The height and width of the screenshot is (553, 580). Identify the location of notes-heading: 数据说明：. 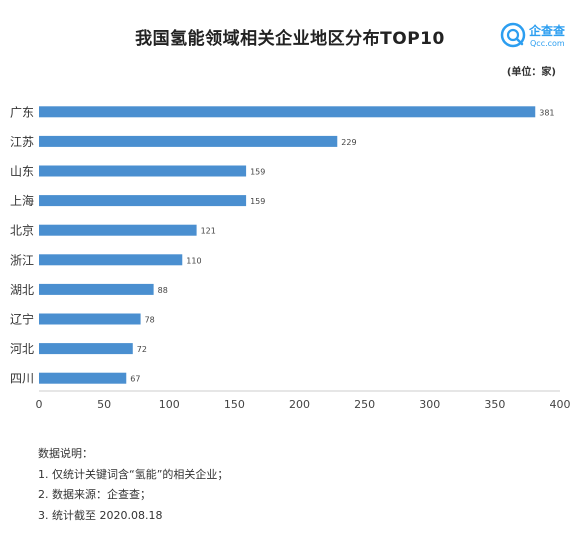
(65, 453).